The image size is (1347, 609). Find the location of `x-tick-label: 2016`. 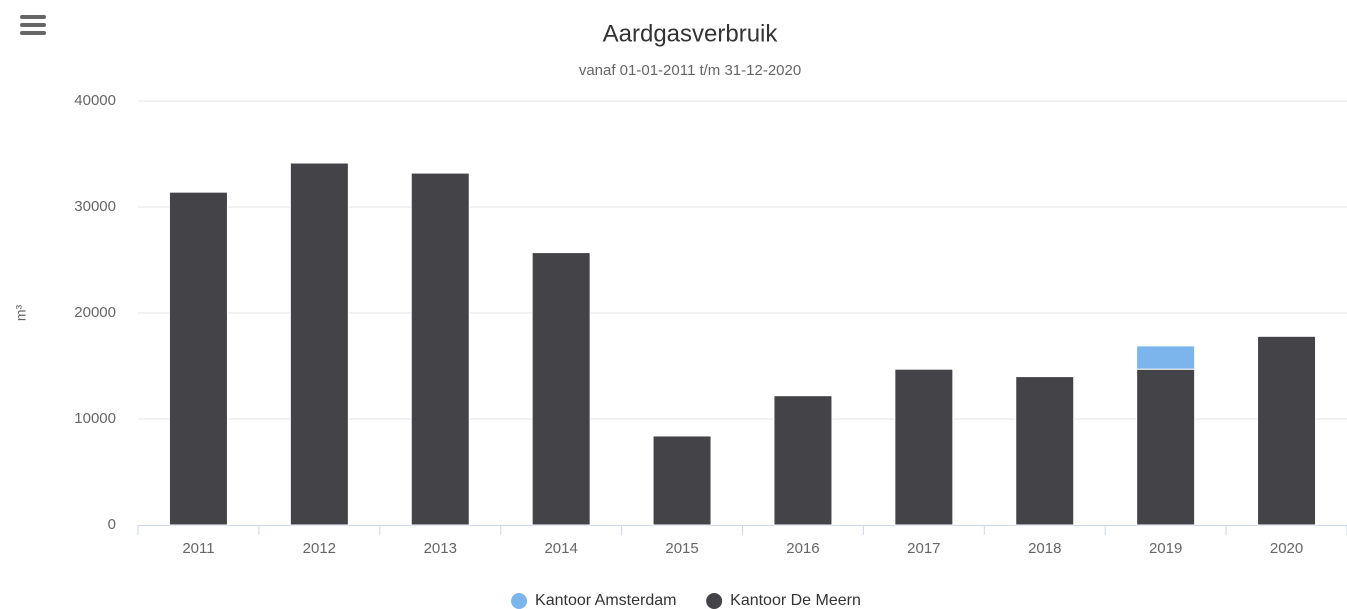

x-tick-label: 2016 is located at coordinates (802, 548).